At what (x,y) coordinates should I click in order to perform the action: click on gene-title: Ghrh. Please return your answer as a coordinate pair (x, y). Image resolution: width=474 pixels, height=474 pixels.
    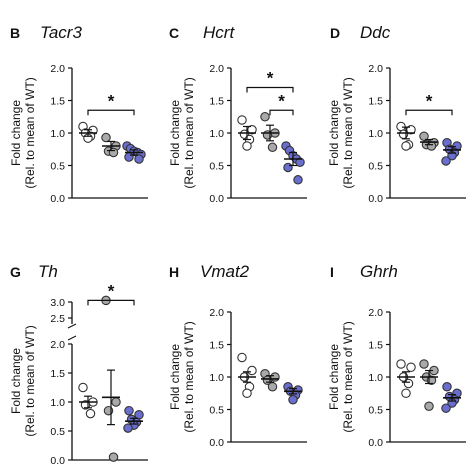
    Looking at the image, I should click on (379, 271).